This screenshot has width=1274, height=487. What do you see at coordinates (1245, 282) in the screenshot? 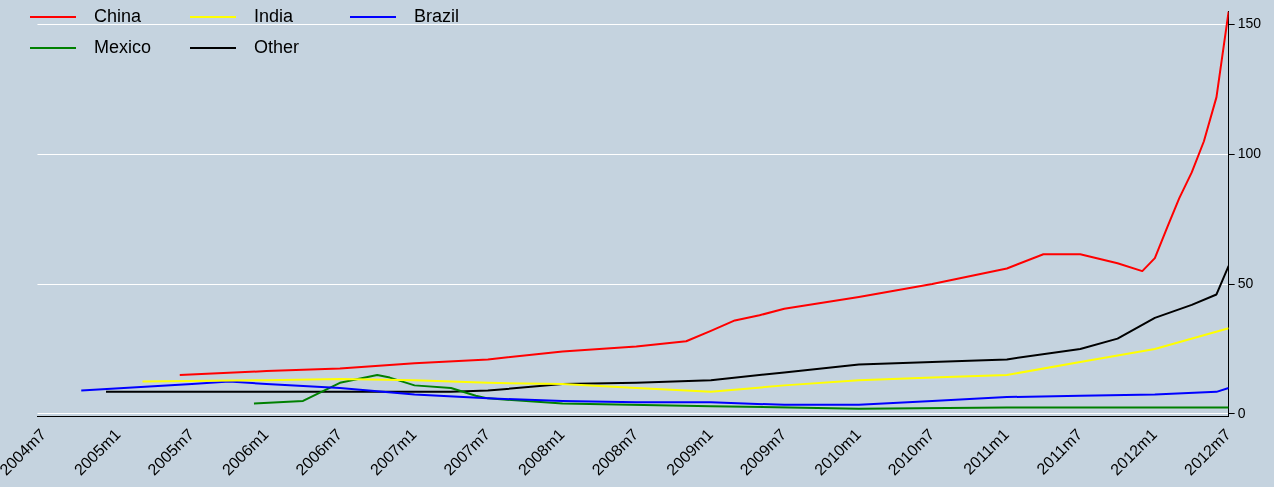
I see `y-tick-label: 50` at bounding box center [1245, 282].